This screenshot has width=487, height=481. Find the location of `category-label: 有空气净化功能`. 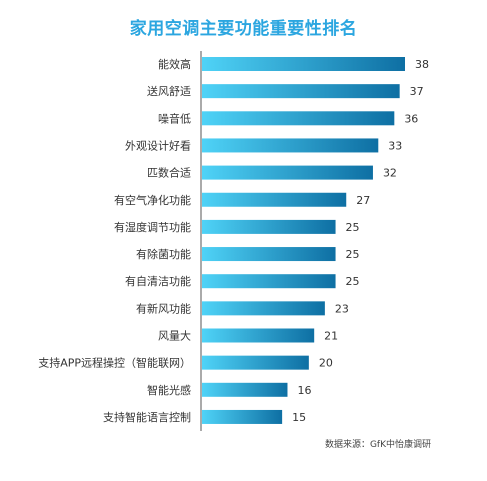

category-label: 有空气净化功能 is located at coordinates (152, 200).